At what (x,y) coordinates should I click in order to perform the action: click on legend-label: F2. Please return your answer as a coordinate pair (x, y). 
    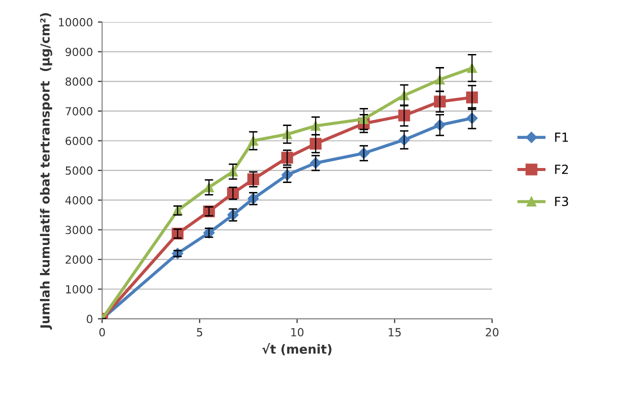
    Looking at the image, I should click on (561, 169).